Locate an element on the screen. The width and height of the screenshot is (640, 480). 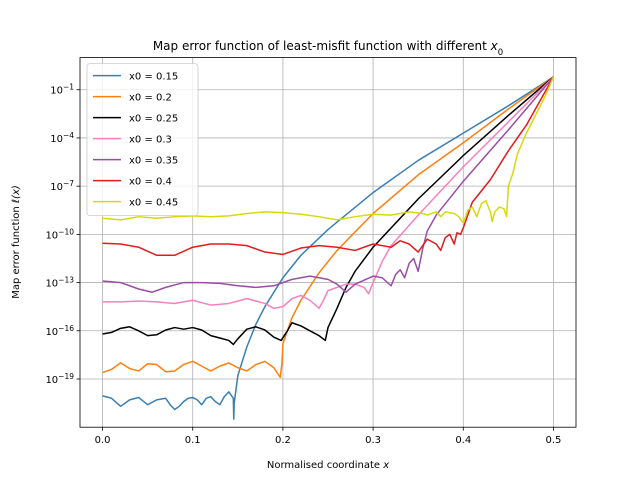
y-tick-label: 10⁻¹⁰ is located at coordinates (59, 234).